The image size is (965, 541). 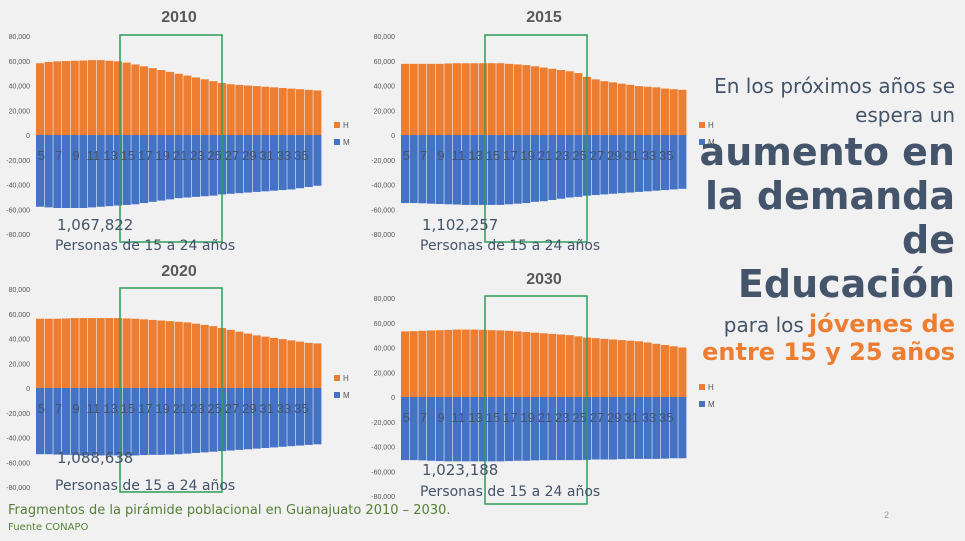 What do you see at coordinates (48, 527) in the screenshot?
I see `source-note: Fuente CONAPO` at bounding box center [48, 527].